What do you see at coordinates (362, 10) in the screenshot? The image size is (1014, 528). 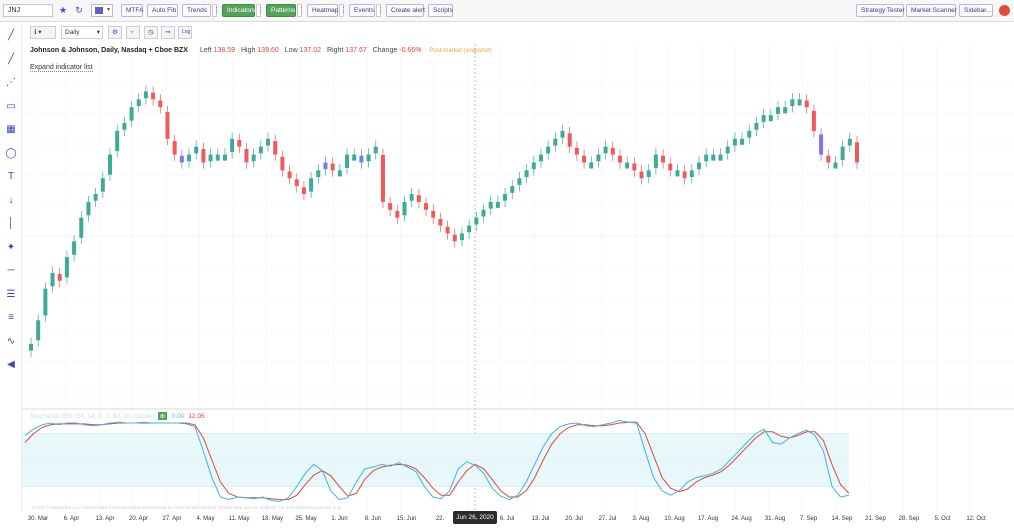 I see `events-button: Events` at bounding box center [362, 10].